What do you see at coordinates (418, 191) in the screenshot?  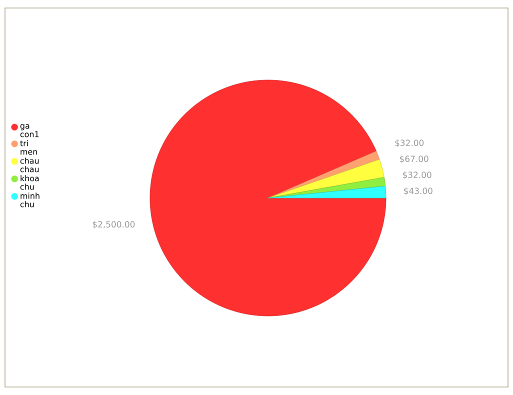 I see `data-label: $43.00` at bounding box center [418, 191].